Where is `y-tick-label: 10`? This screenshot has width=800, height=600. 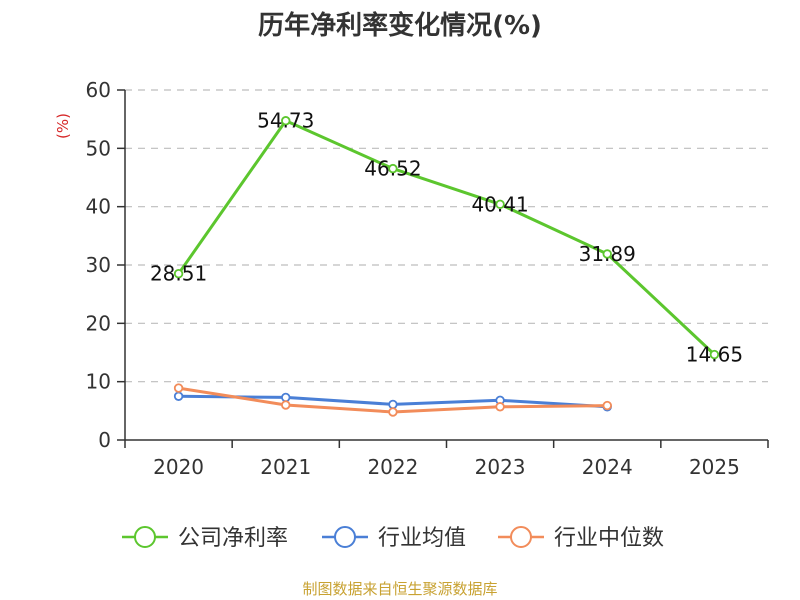
y-tick-label: 10 is located at coordinates (98, 382).